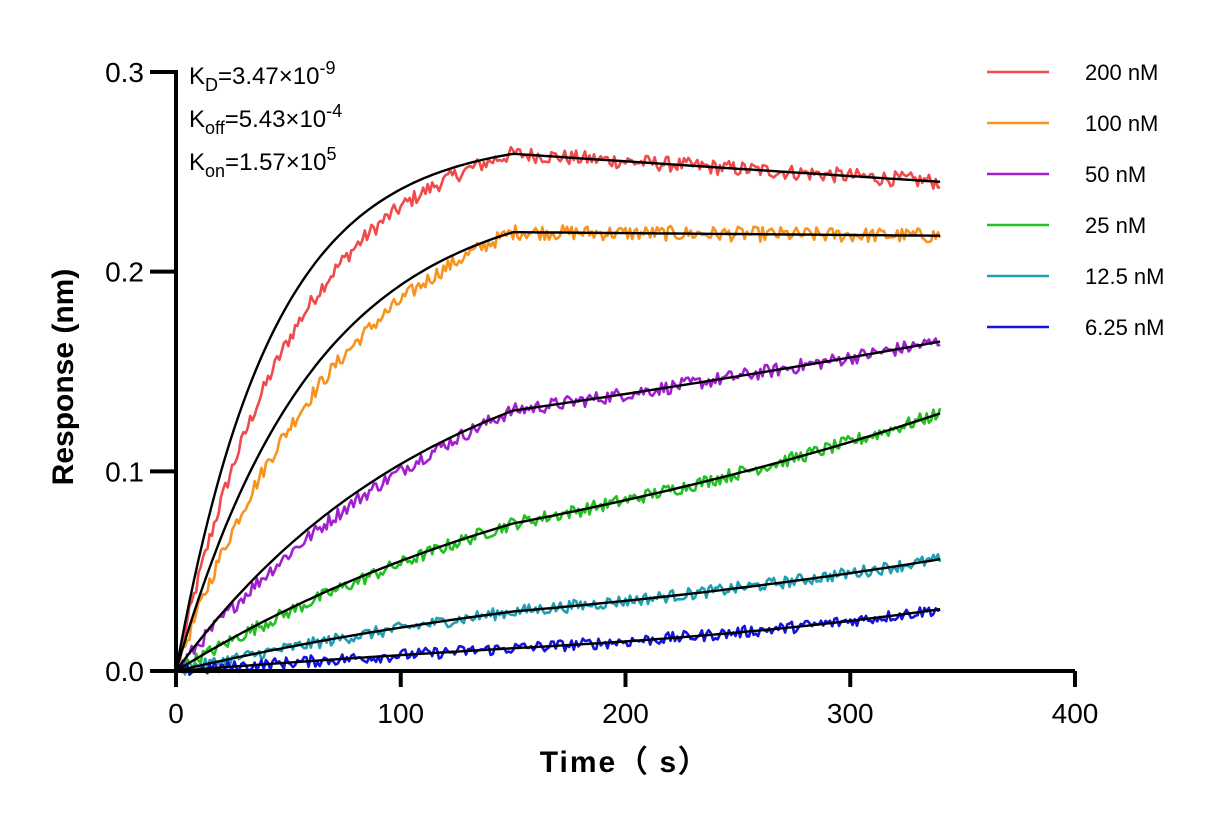 This screenshot has width=1217, height=825. What do you see at coordinates (1066, 174) in the screenshot?
I see `legend-item: 50 nM` at bounding box center [1066, 174].